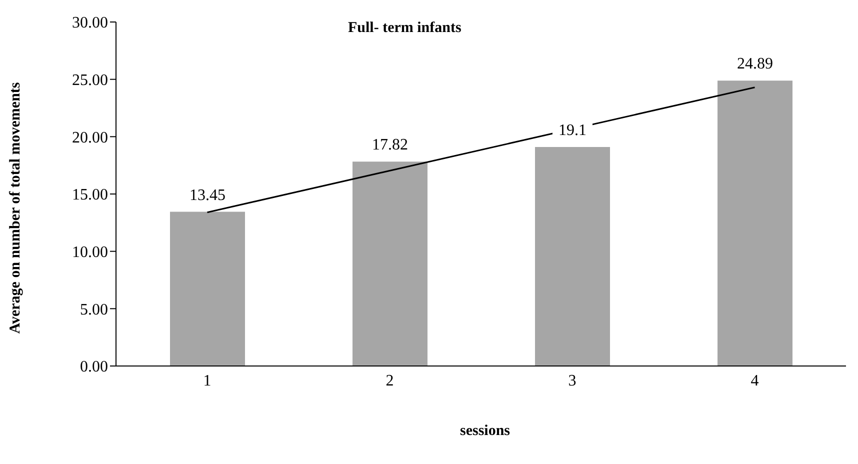 This screenshot has width=858, height=464. What do you see at coordinates (16, 208) in the screenshot?
I see `y-axis-title: Average on number of total movements` at bounding box center [16, 208].